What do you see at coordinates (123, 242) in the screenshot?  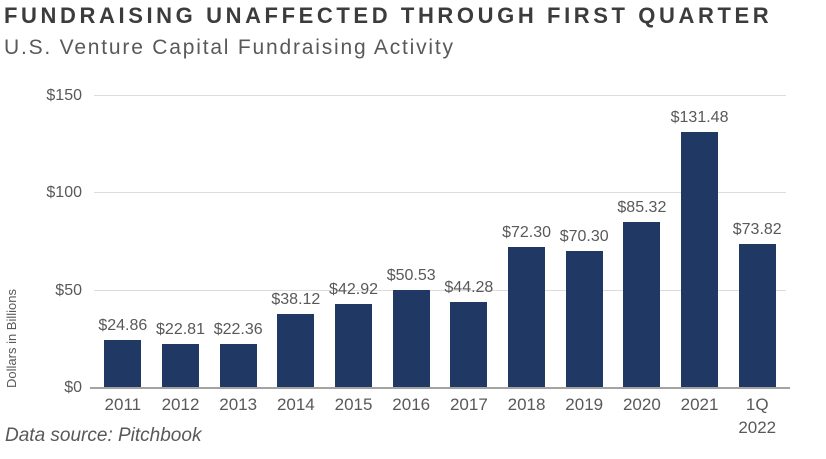 I see `bar-slot: $24.86` at bounding box center [123, 242].